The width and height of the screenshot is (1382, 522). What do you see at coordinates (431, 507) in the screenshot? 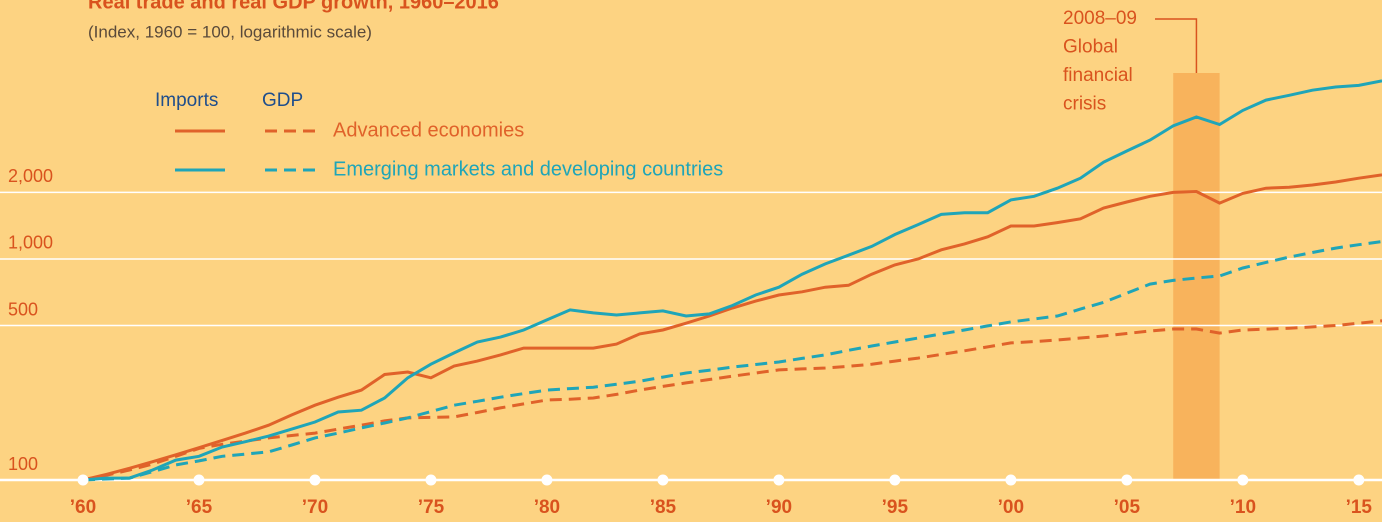
I see `x-tick-label: ’75` at bounding box center [431, 507].